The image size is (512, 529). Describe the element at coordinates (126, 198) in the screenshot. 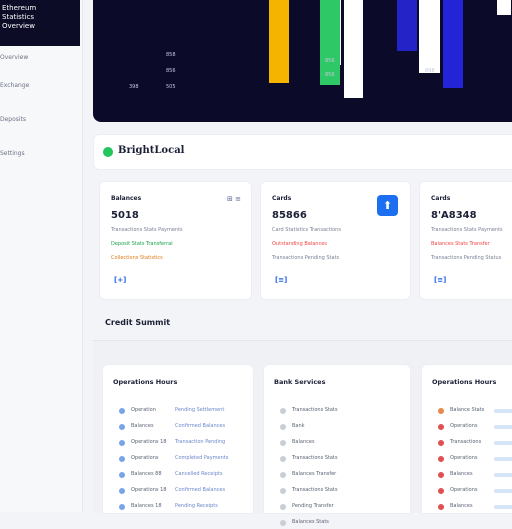

I see `stat-title: Balances` at that location.